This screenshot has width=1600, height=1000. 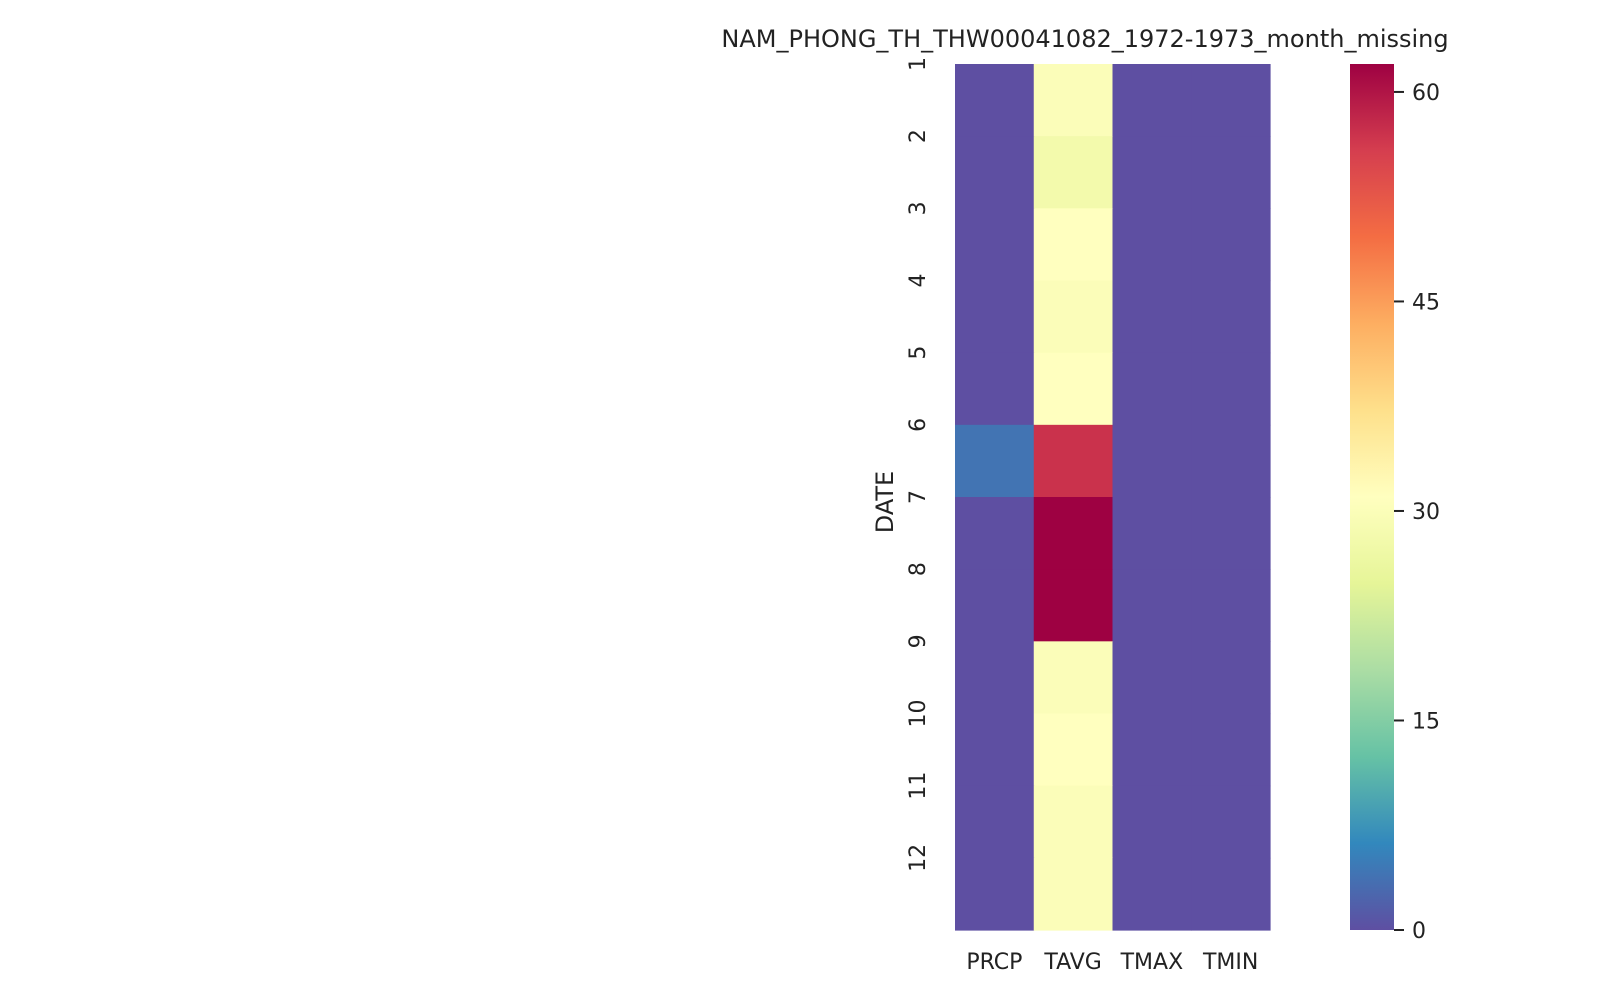 I want to click on column-tick-label: TMAX, so click(x=1152, y=962).